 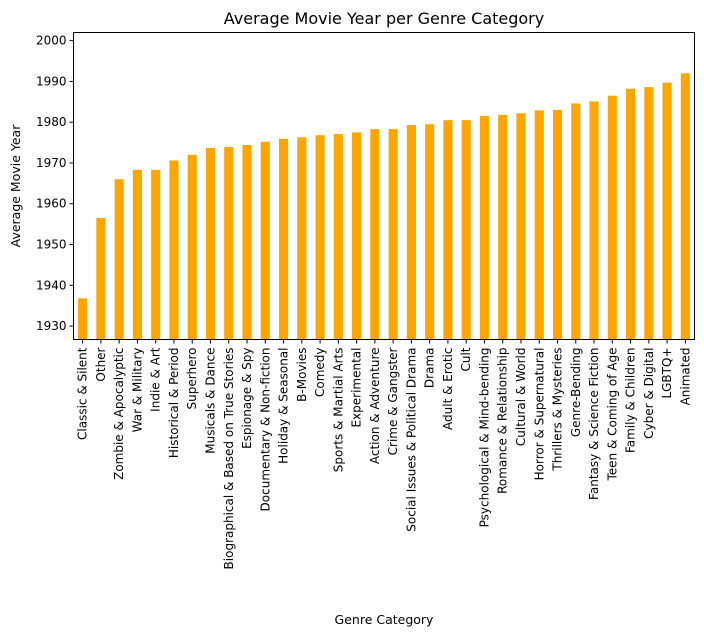 I want to click on x-tick-label: Other, so click(x=101, y=364).